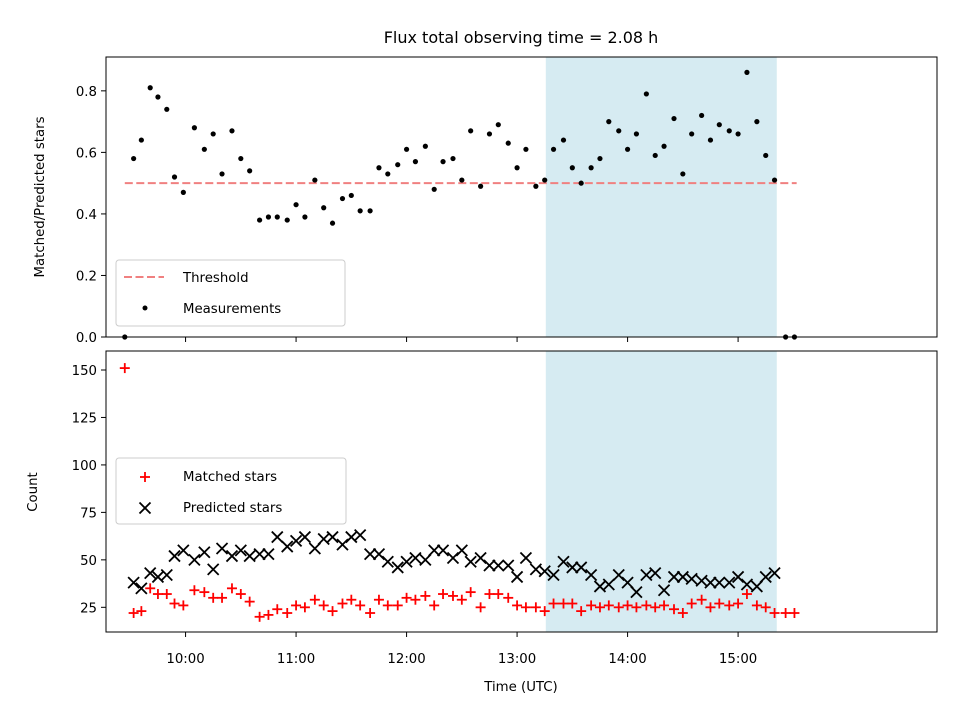 The image size is (960, 720). Describe the element at coordinates (462, 339) in the screenshot. I see `top-x-ticks` at that location.